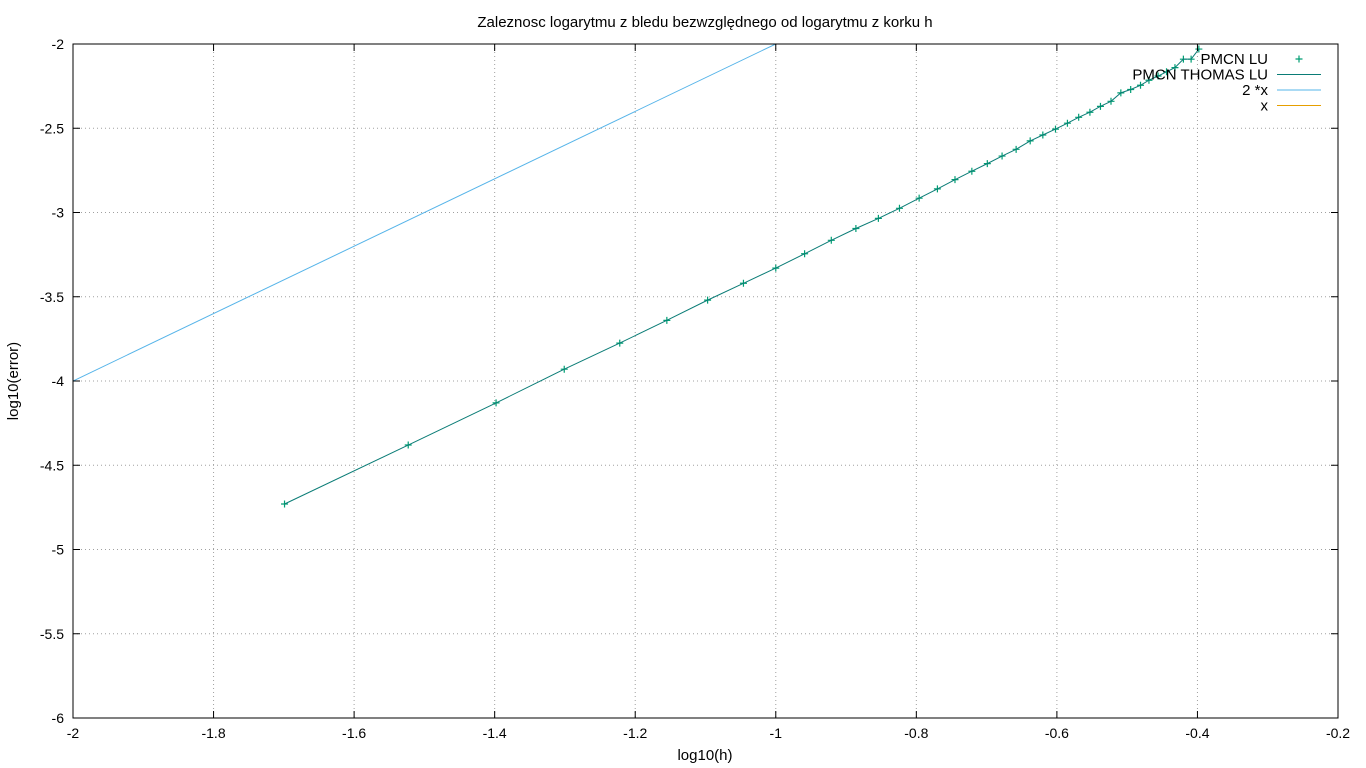  I want to click on x-tick-label: -0.6, so click(1057, 733).